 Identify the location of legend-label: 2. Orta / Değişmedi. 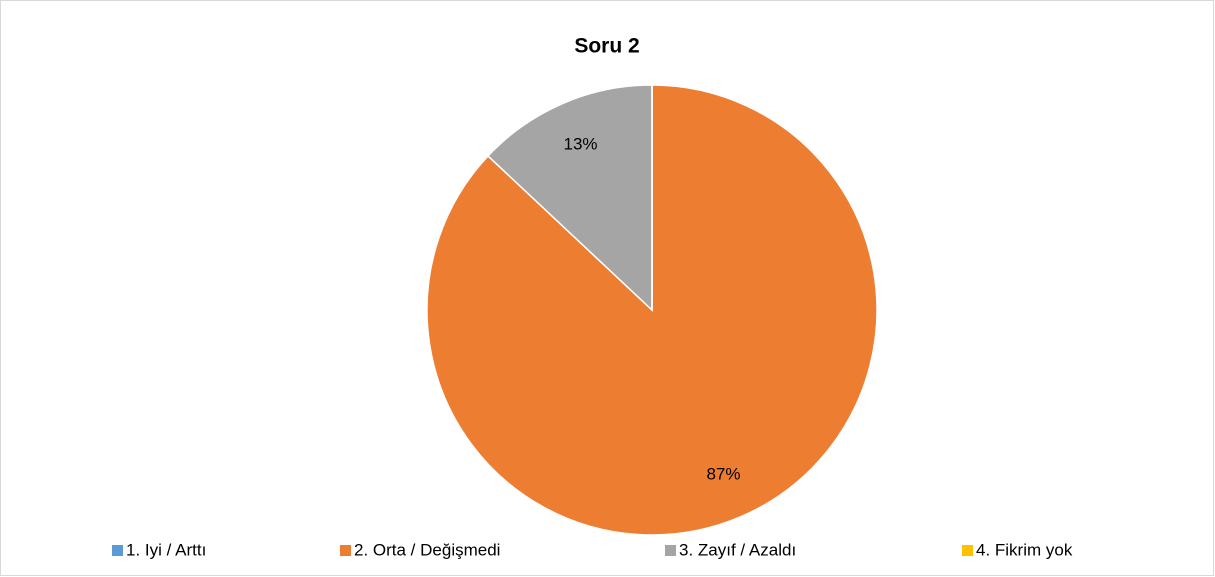
(427, 549).